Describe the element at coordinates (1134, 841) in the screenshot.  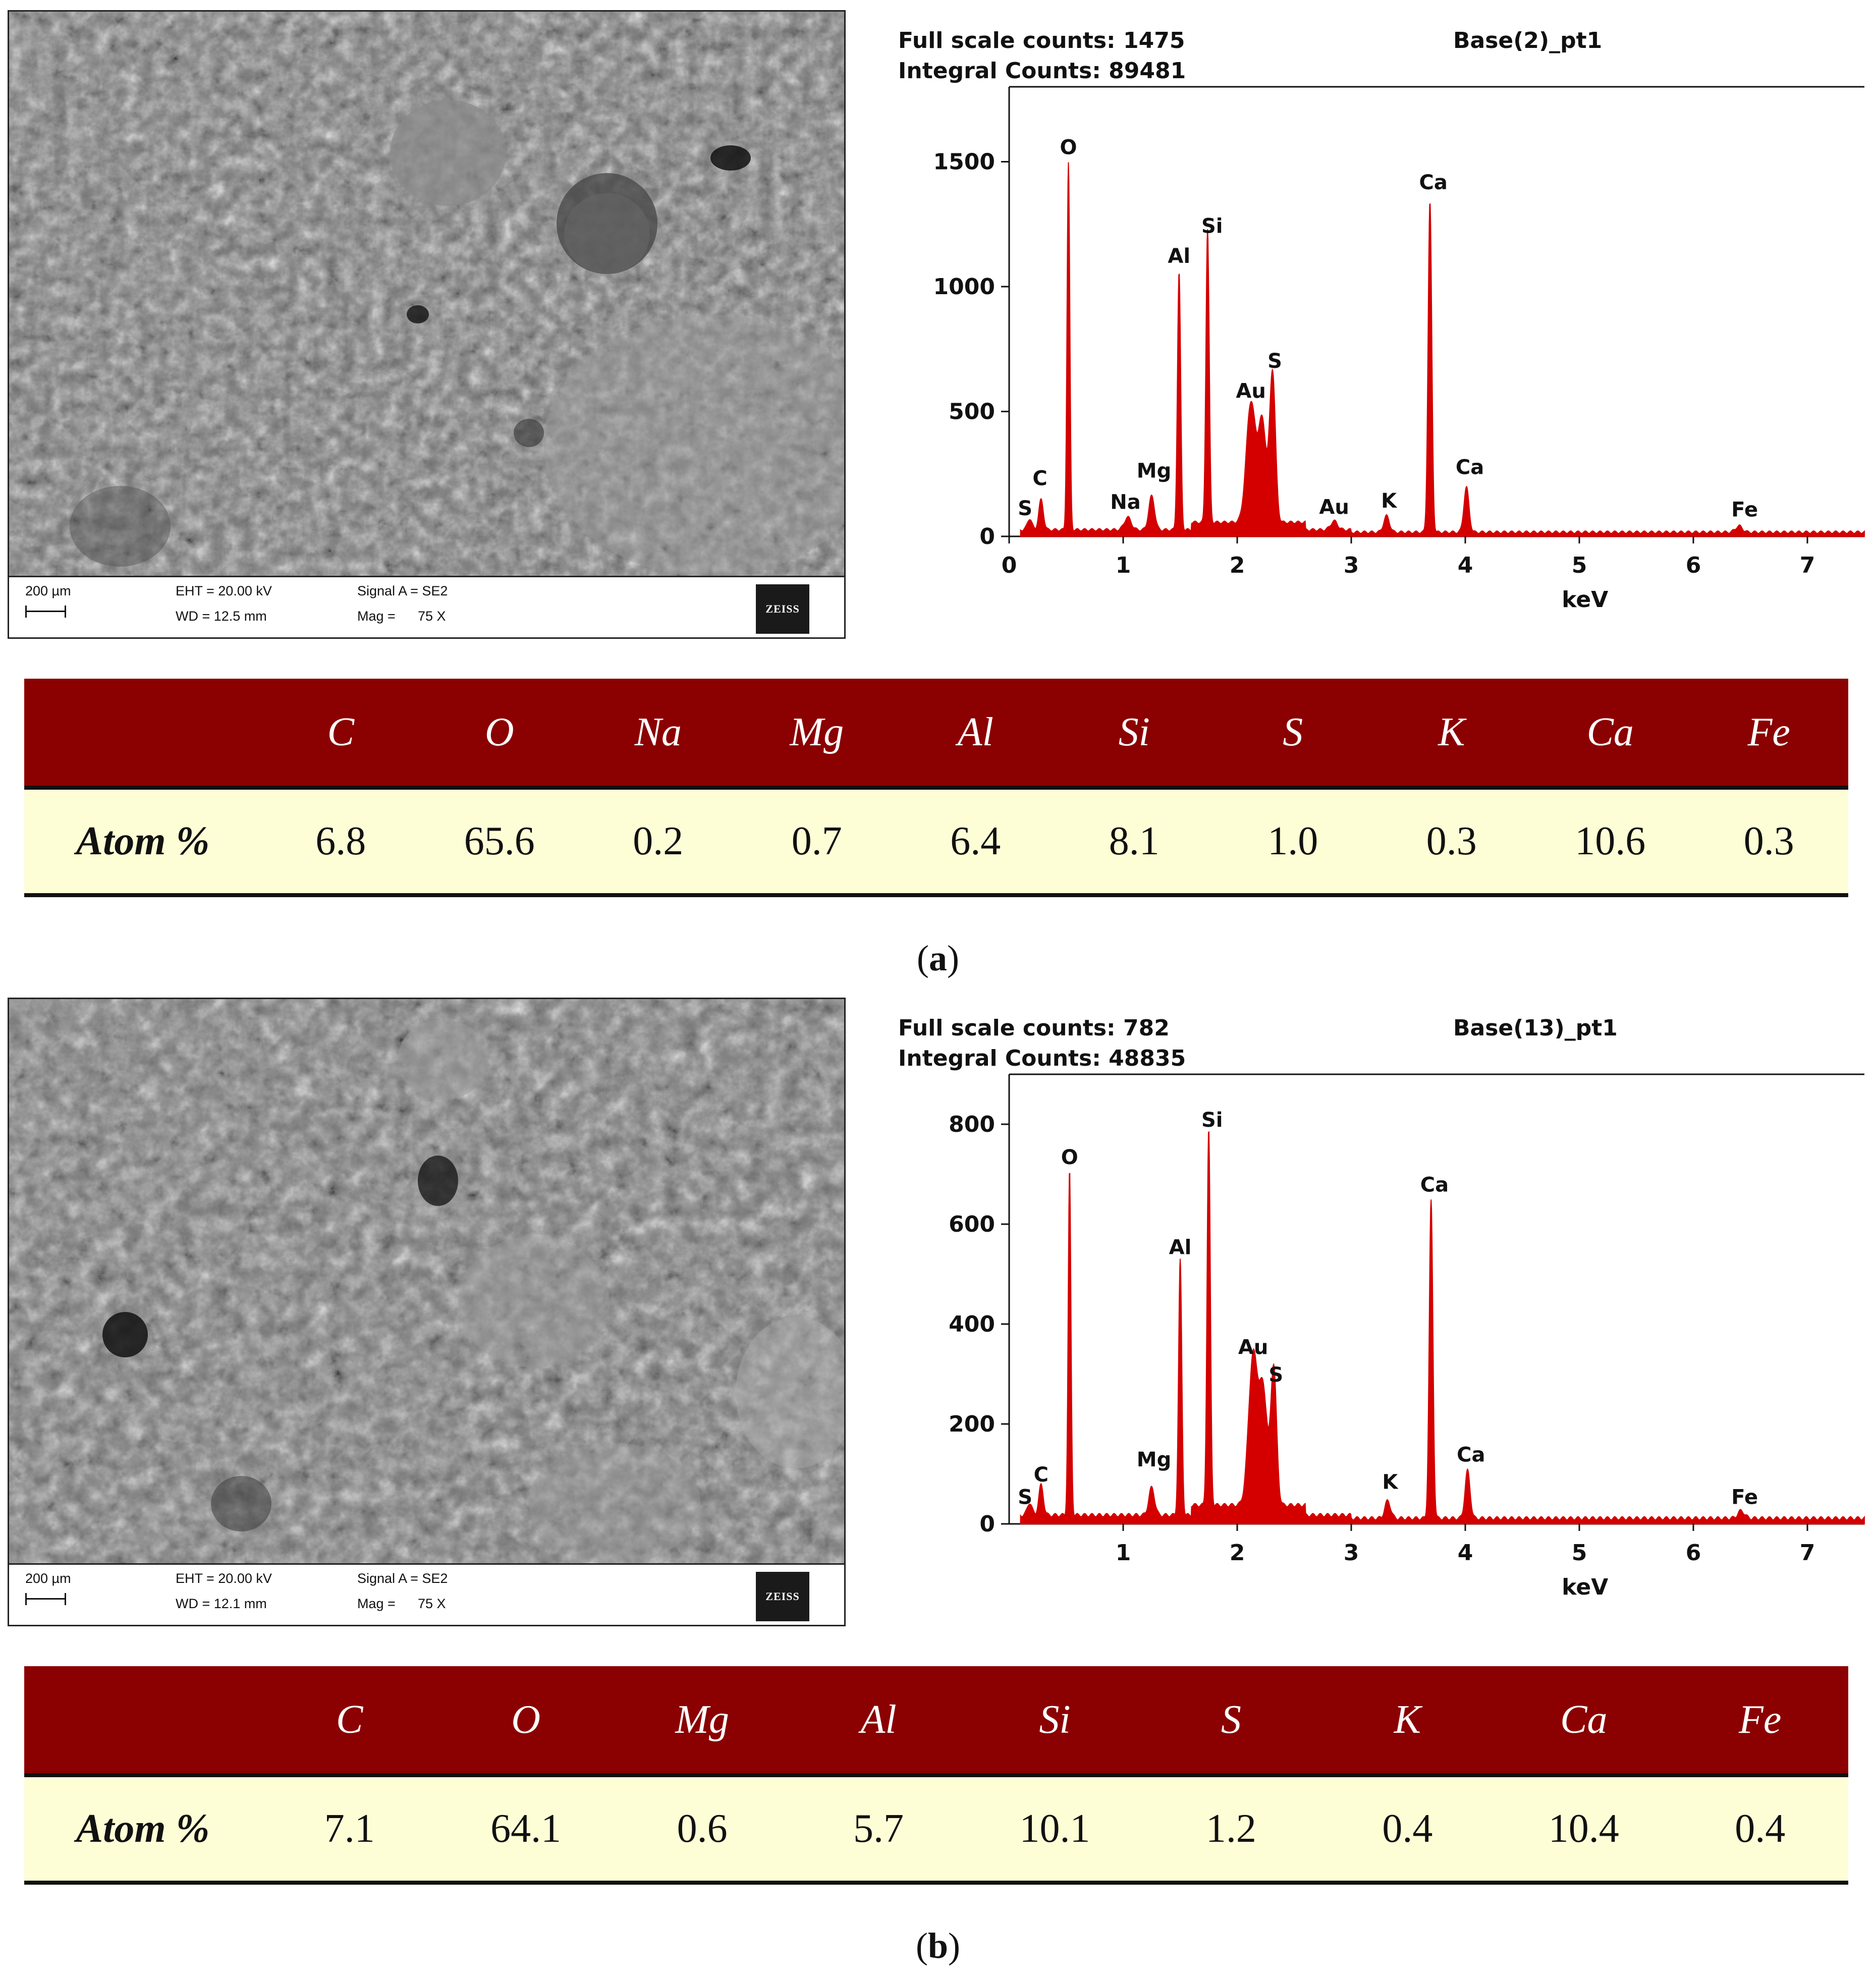
I see `atom-percent-value: 8.1` at that location.